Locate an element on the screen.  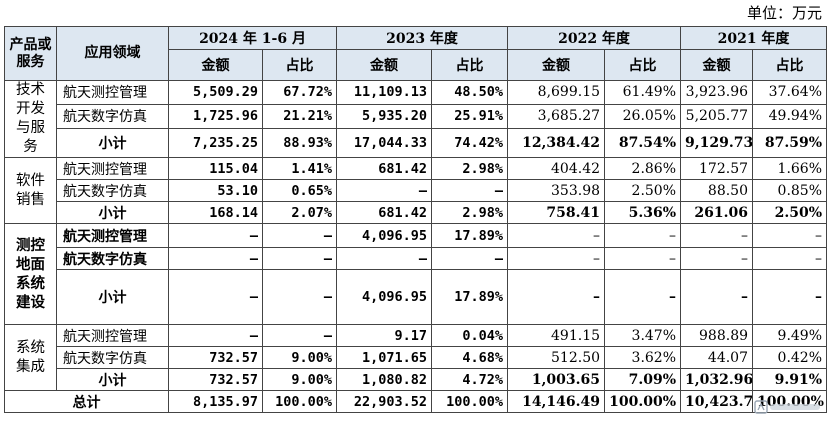
ratio-cell: 4.68% is located at coordinates (470, 357).